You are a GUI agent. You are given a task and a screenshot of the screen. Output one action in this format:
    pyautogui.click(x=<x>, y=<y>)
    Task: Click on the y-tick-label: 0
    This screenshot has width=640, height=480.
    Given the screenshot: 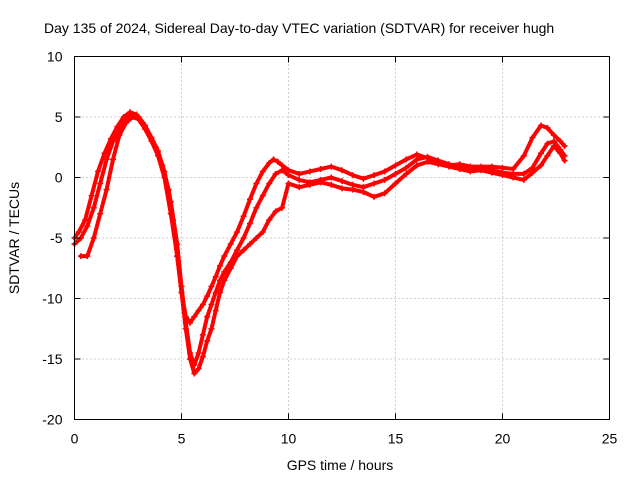 What is the action you would take?
    pyautogui.click(x=59, y=178)
    